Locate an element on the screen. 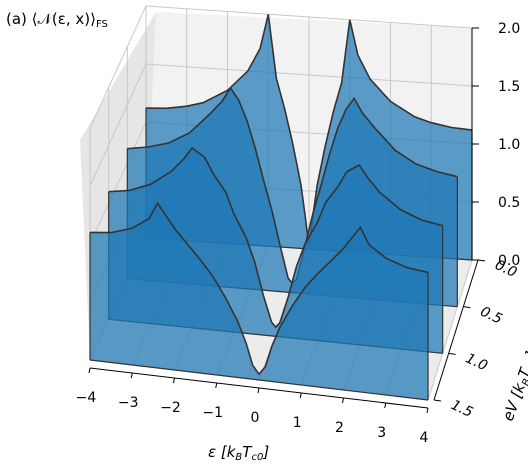 Image resolution: width=528 pixels, height=464 pixels. x-tick-label: −2 is located at coordinates (170, 408).